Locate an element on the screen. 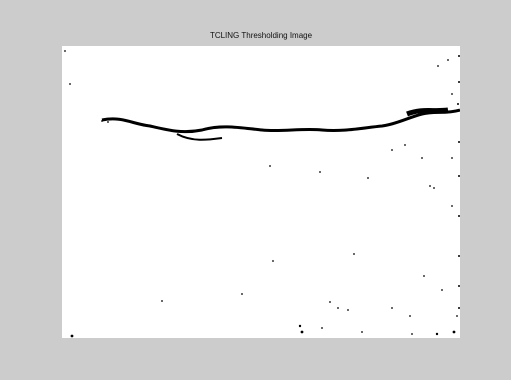  crack-line is located at coordinates (280, 121).